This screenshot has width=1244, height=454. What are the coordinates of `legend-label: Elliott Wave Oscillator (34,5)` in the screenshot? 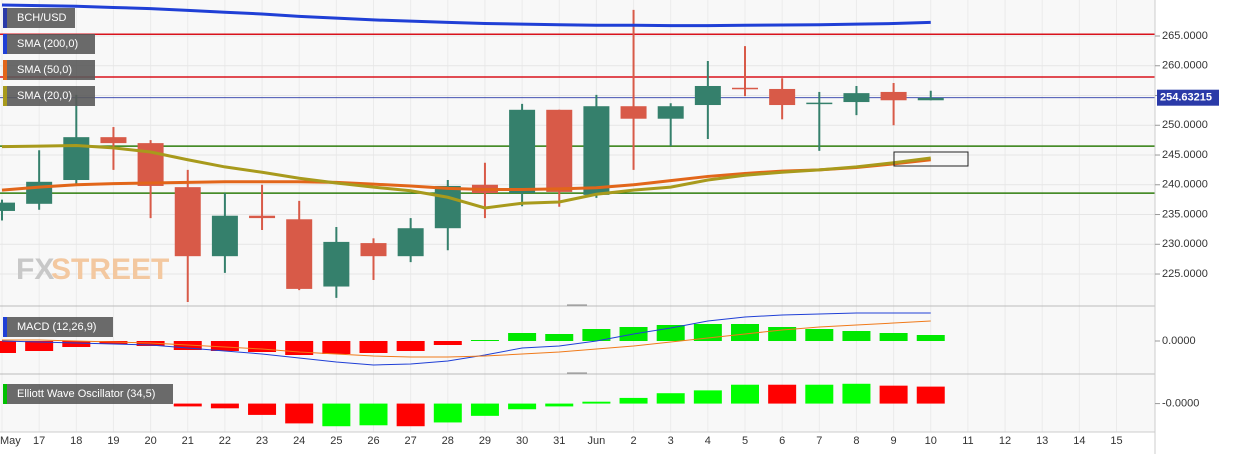 It's located at (86, 394).